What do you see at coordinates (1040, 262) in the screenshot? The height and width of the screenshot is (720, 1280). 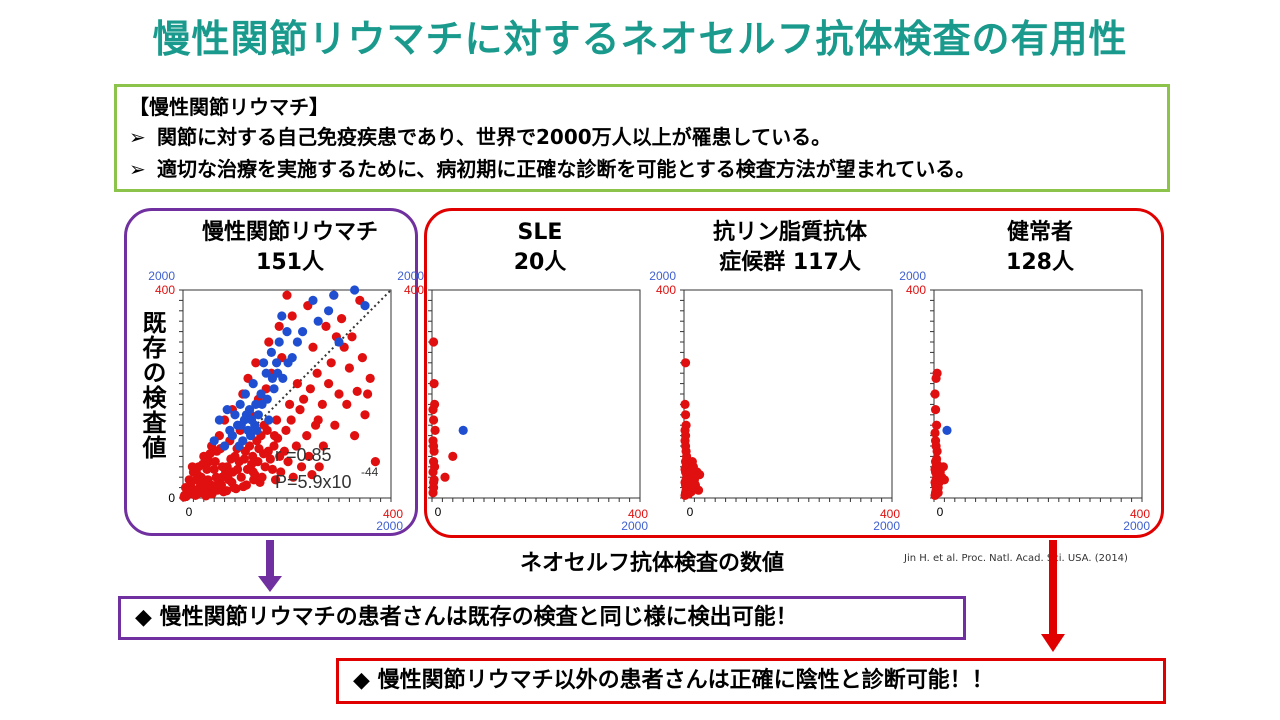 I see `panel-title-line2: 128人` at bounding box center [1040, 262].